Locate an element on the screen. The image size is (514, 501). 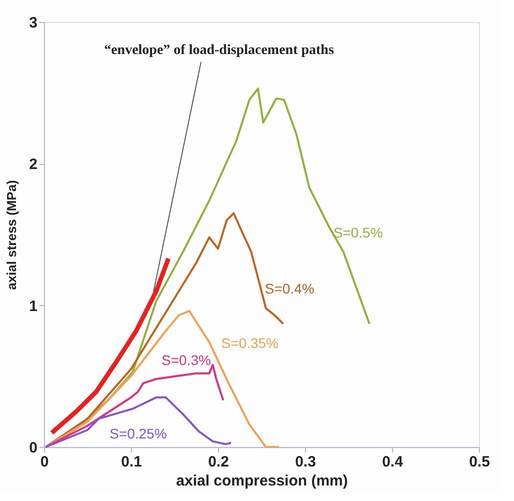
x-tick-label: 0.1 is located at coordinates (131, 462).